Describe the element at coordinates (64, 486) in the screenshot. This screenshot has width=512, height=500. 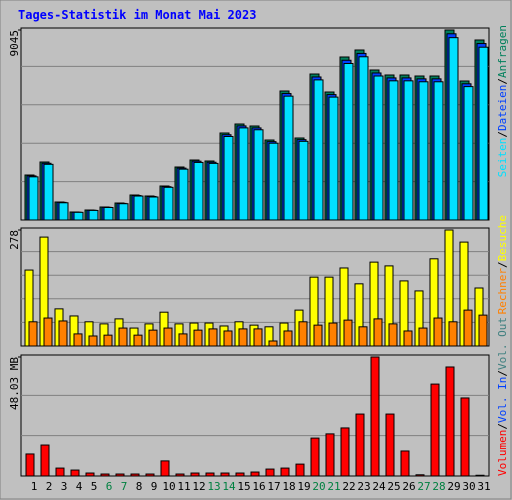
I see `x-tick-label: 3` at that location.